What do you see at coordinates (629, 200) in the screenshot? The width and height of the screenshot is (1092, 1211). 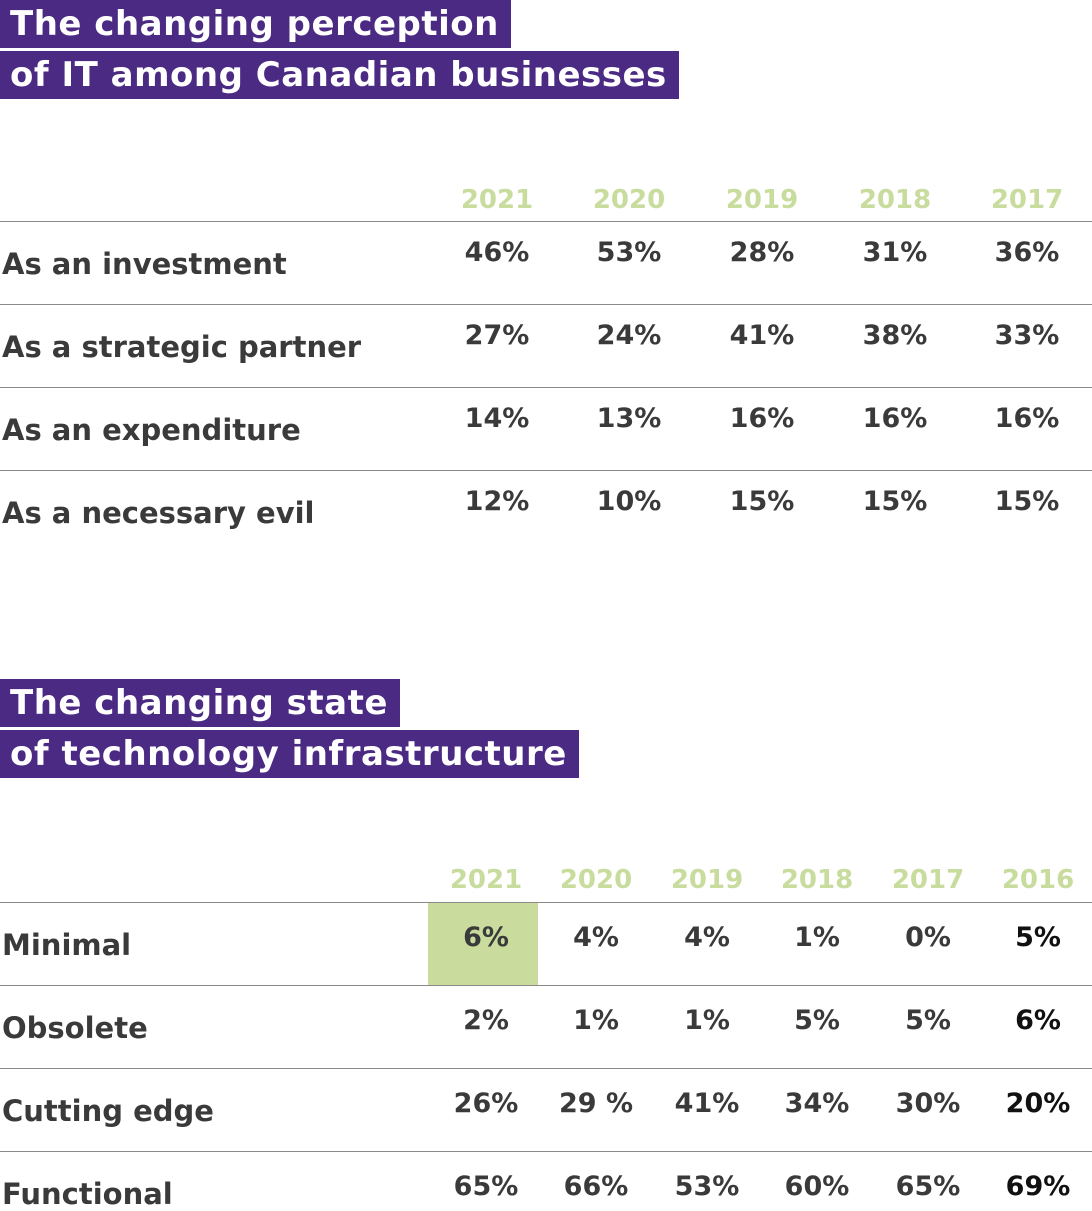 I see `t1-year-header-2020: 2020` at bounding box center [629, 200].